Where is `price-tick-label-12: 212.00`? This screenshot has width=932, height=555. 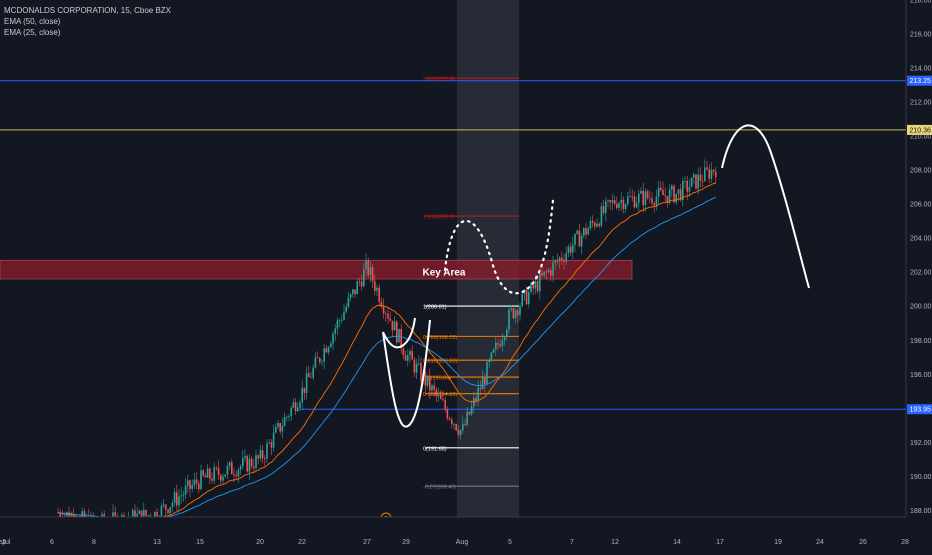
price-tick-label-12: 212.00 is located at coordinates (921, 103).